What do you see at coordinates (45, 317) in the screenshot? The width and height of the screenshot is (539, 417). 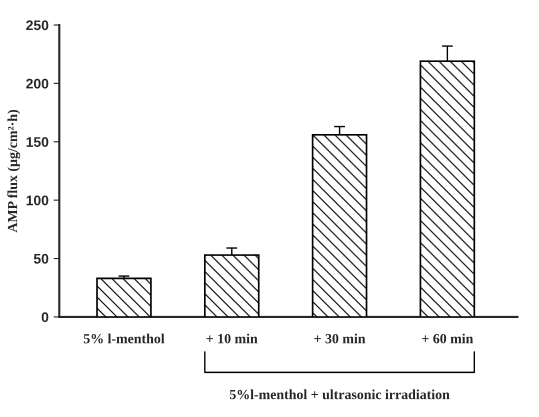 I see `y-tick-label: 0` at bounding box center [45, 317].